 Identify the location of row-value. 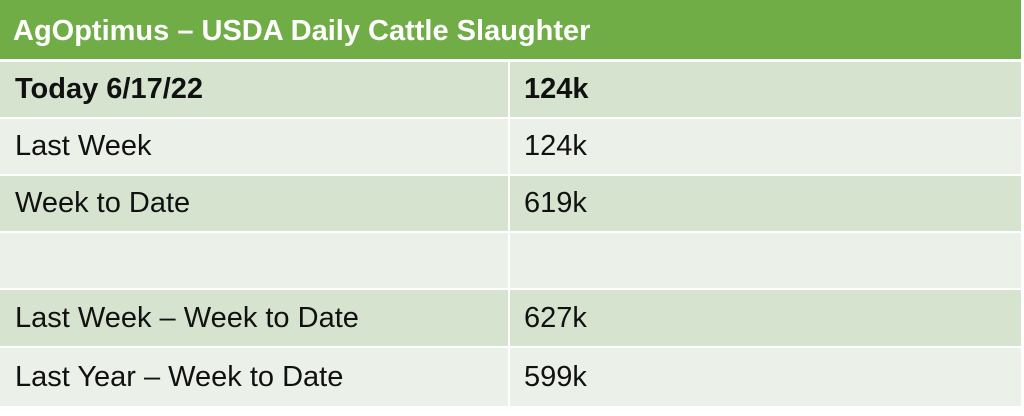
(765, 260).